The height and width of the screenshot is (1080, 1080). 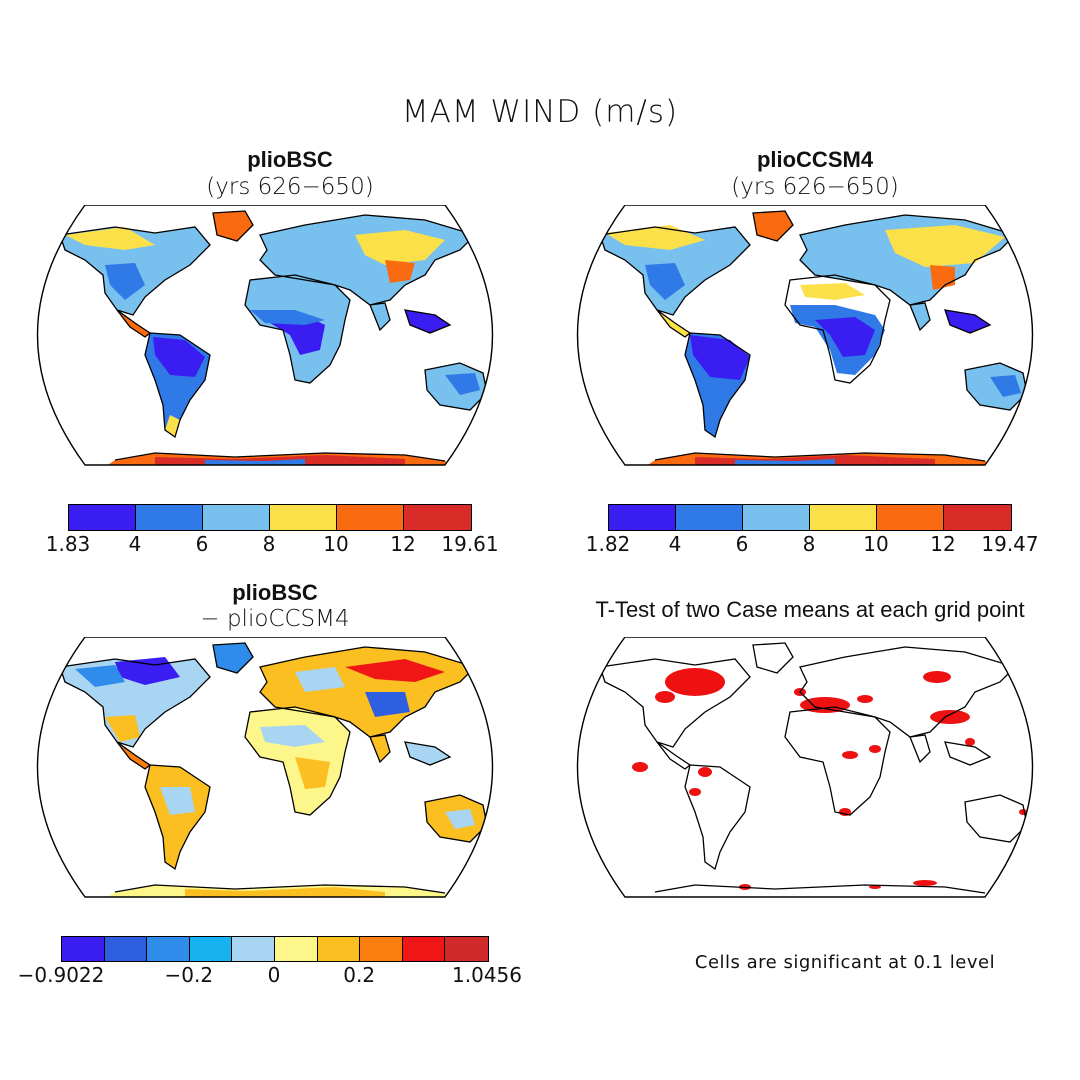 I want to click on map-plioBSC, so click(x=265, y=335).